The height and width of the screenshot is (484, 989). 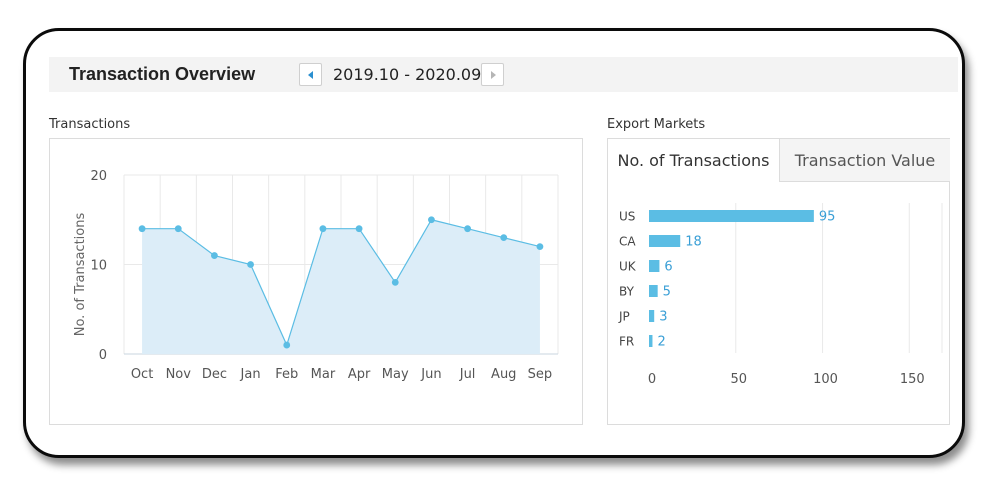 I want to click on bar-value-label: 3, so click(x=663, y=317).